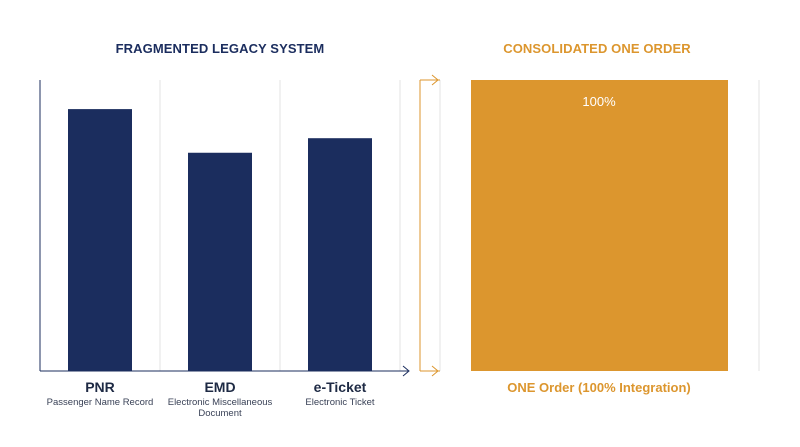 Image resolution: width=800 pixels, height=447 pixels. Describe the element at coordinates (220, 408) in the screenshot. I see `category-sublabel: Electronic Miscellaneous Document` at that location.